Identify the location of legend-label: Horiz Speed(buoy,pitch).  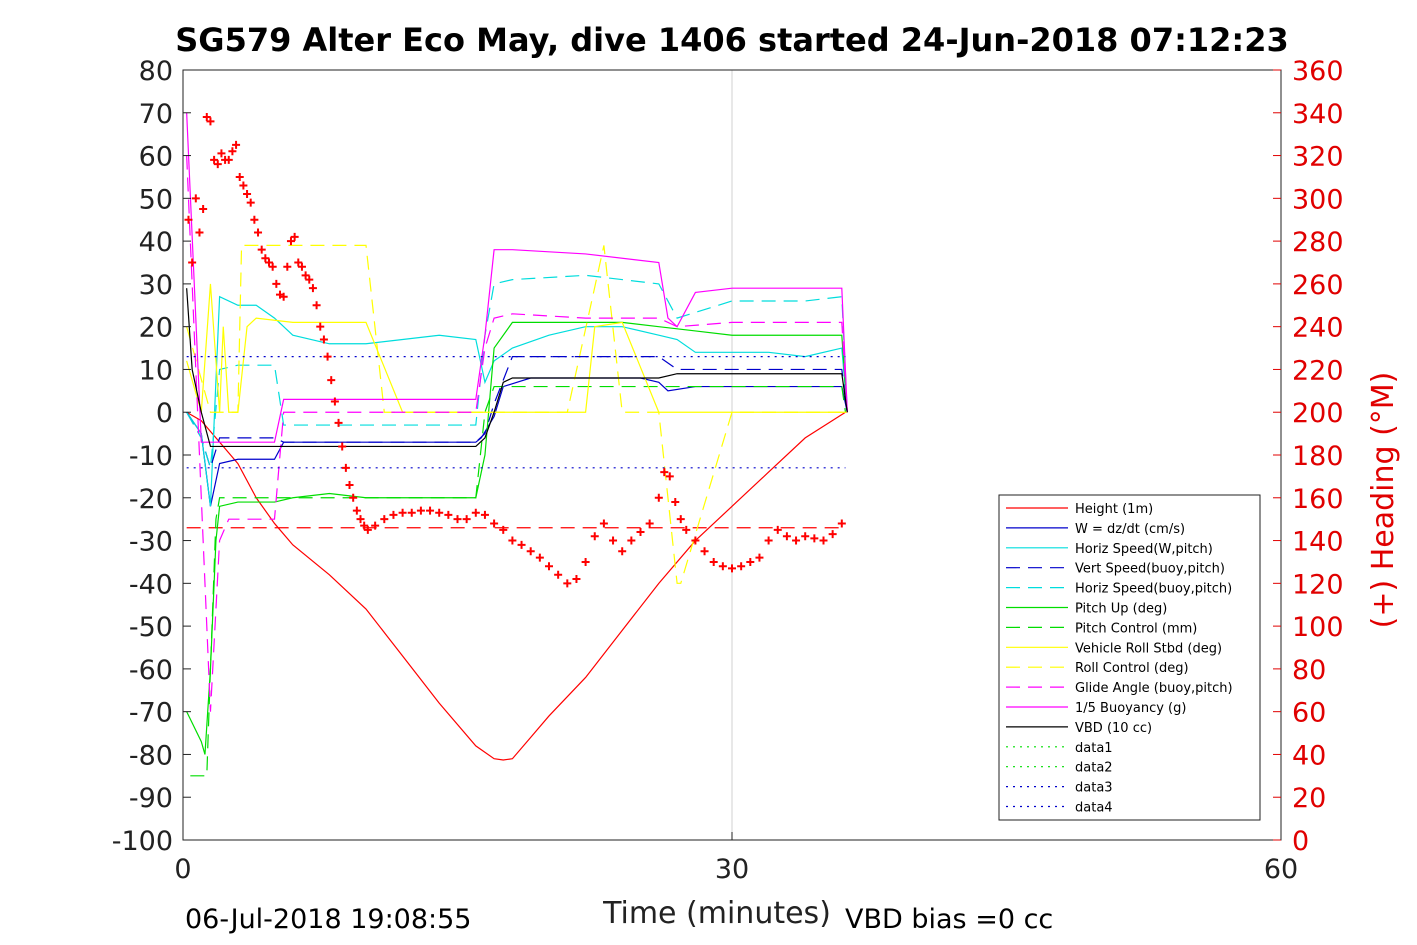
(1153, 589).